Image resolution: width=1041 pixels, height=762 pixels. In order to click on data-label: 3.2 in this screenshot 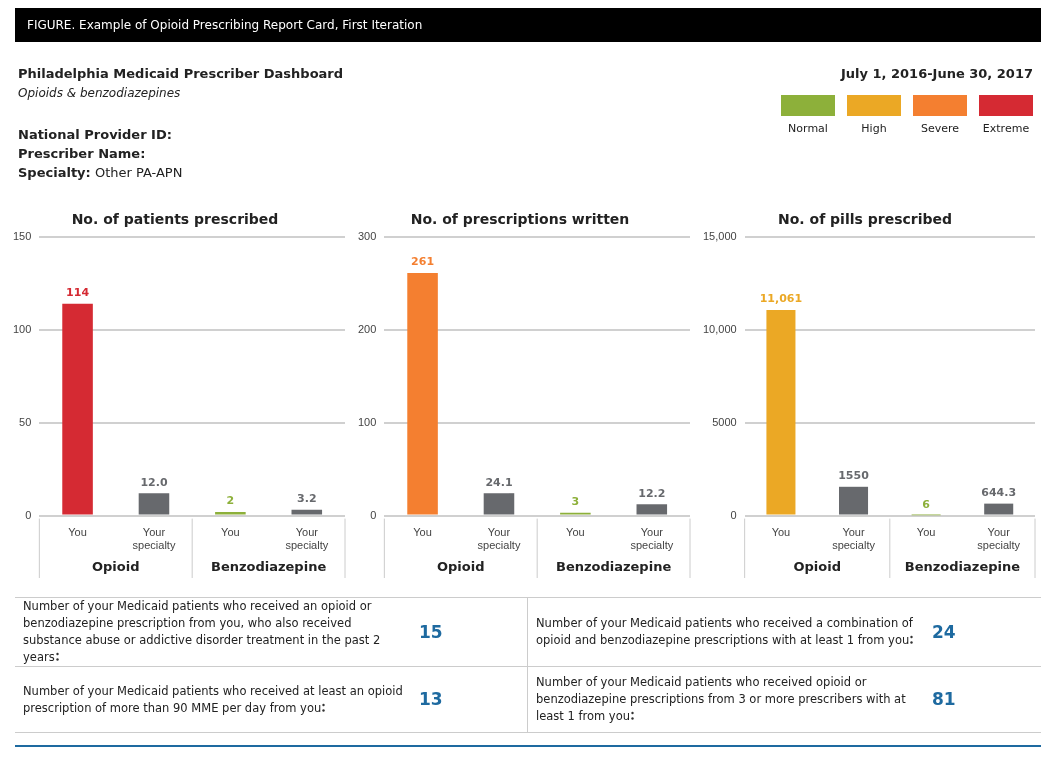, I will do `click(307, 499)`.